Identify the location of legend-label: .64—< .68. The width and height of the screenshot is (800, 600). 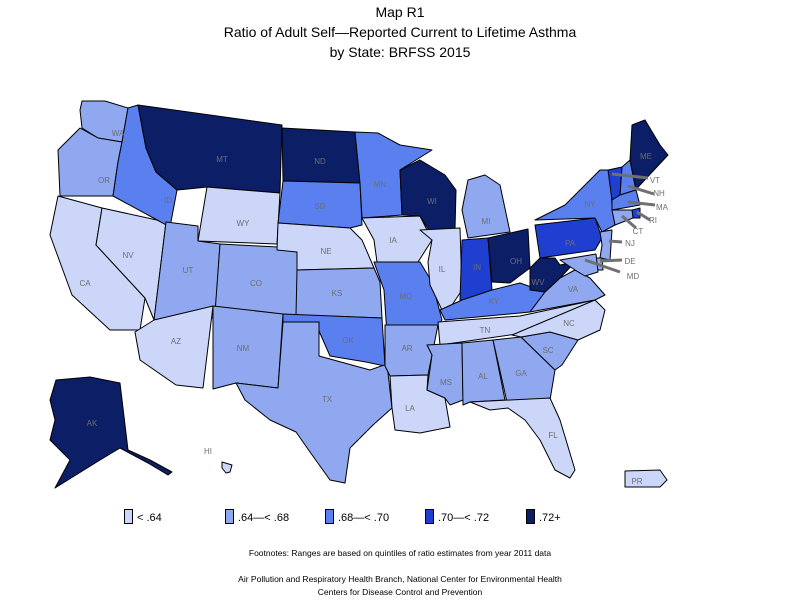
(264, 518).